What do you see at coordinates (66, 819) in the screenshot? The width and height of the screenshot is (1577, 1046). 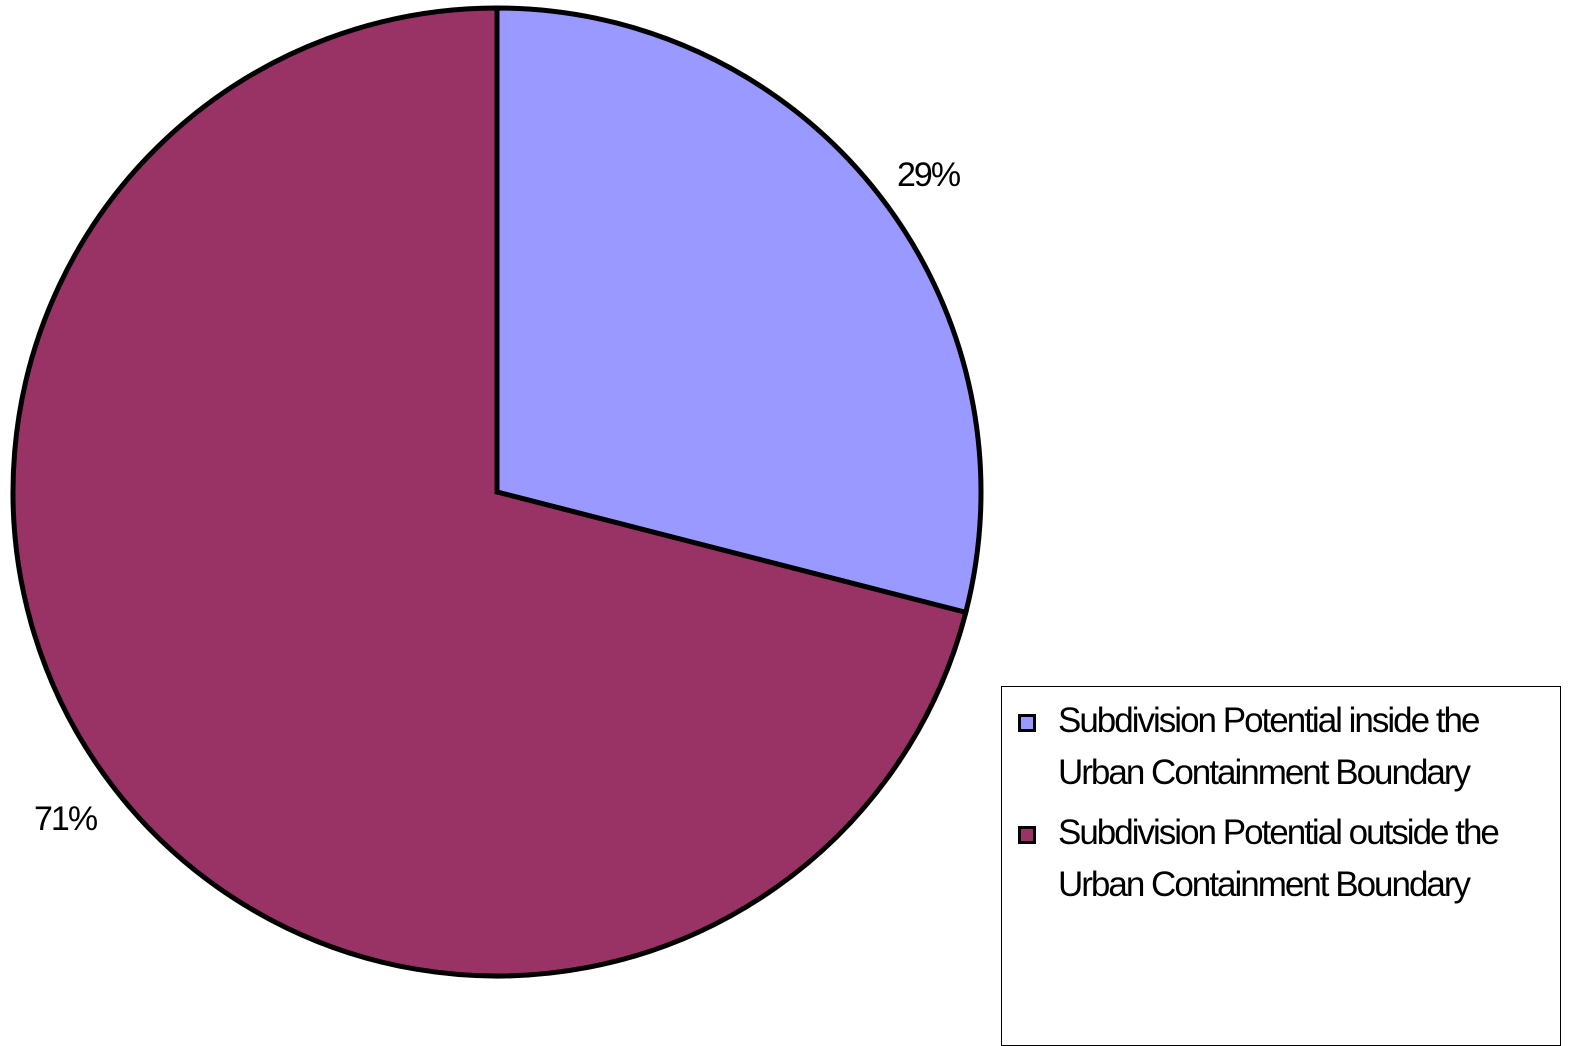 I see `data-label-1: 71%` at bounding box center [66, 819].